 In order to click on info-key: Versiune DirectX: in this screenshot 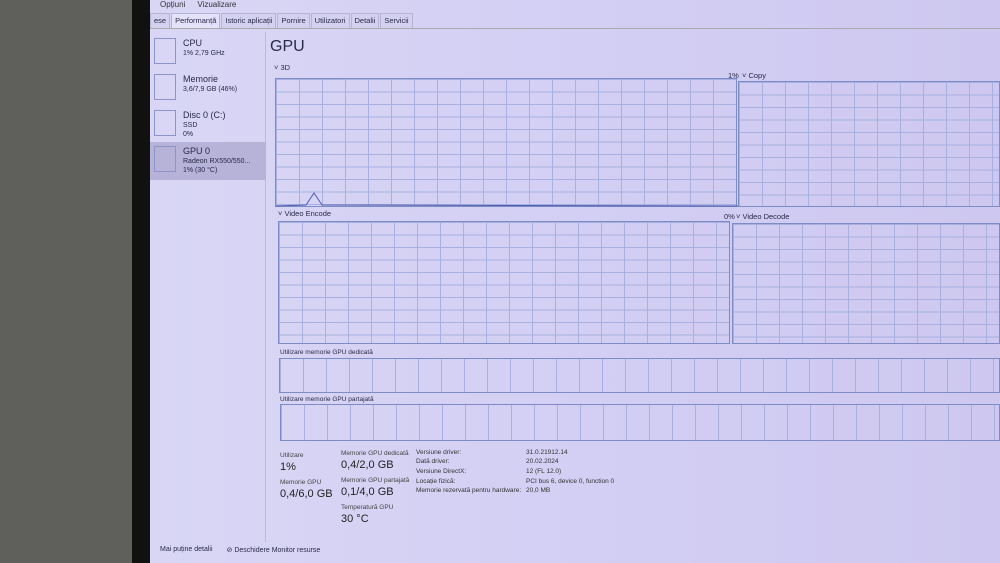, I will do `click(441, 471)`.